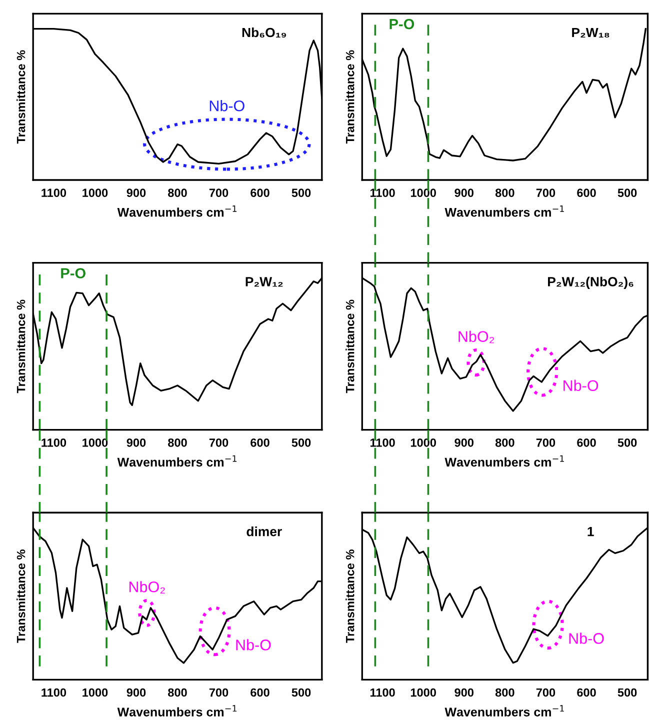 Image resolution: width=649 pixels, height=720 pixels. Describe the element at coordinates (264, 32) in the screenshot. I see `chart-title: Nb₆O₁₉` at that location.